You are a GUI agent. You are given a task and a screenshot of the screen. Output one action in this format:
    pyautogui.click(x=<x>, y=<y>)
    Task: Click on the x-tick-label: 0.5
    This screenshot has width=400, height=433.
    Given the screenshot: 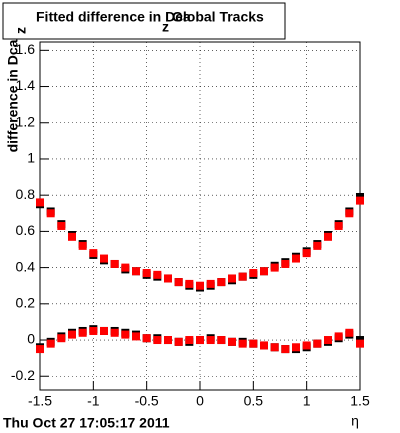 What is the action you would take?
    pyautogui.click(x=254, y=401)
    